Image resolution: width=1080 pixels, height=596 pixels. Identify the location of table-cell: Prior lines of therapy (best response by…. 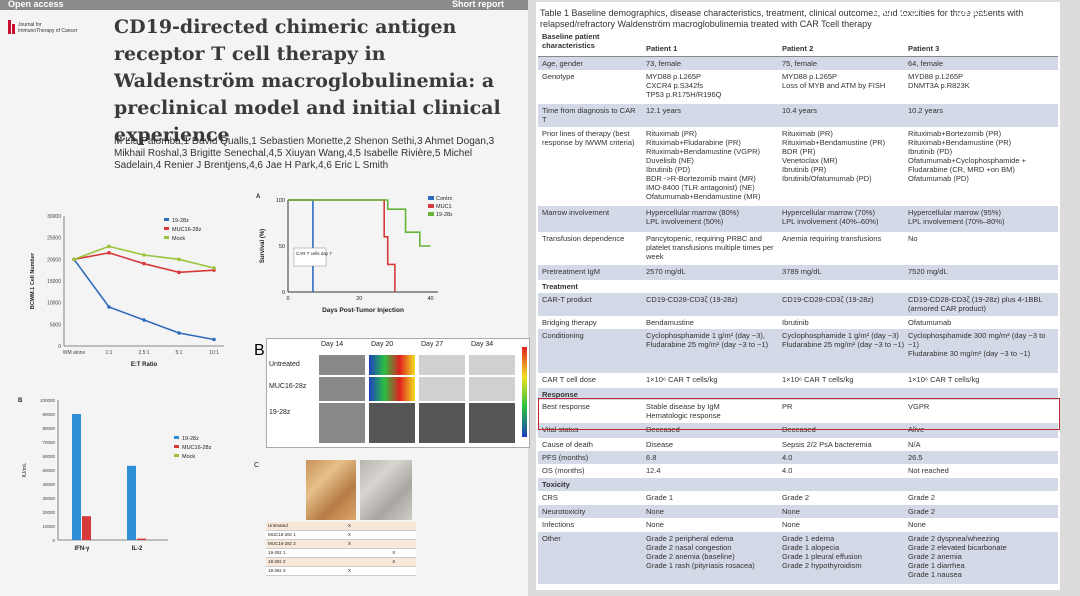
(588, 138).